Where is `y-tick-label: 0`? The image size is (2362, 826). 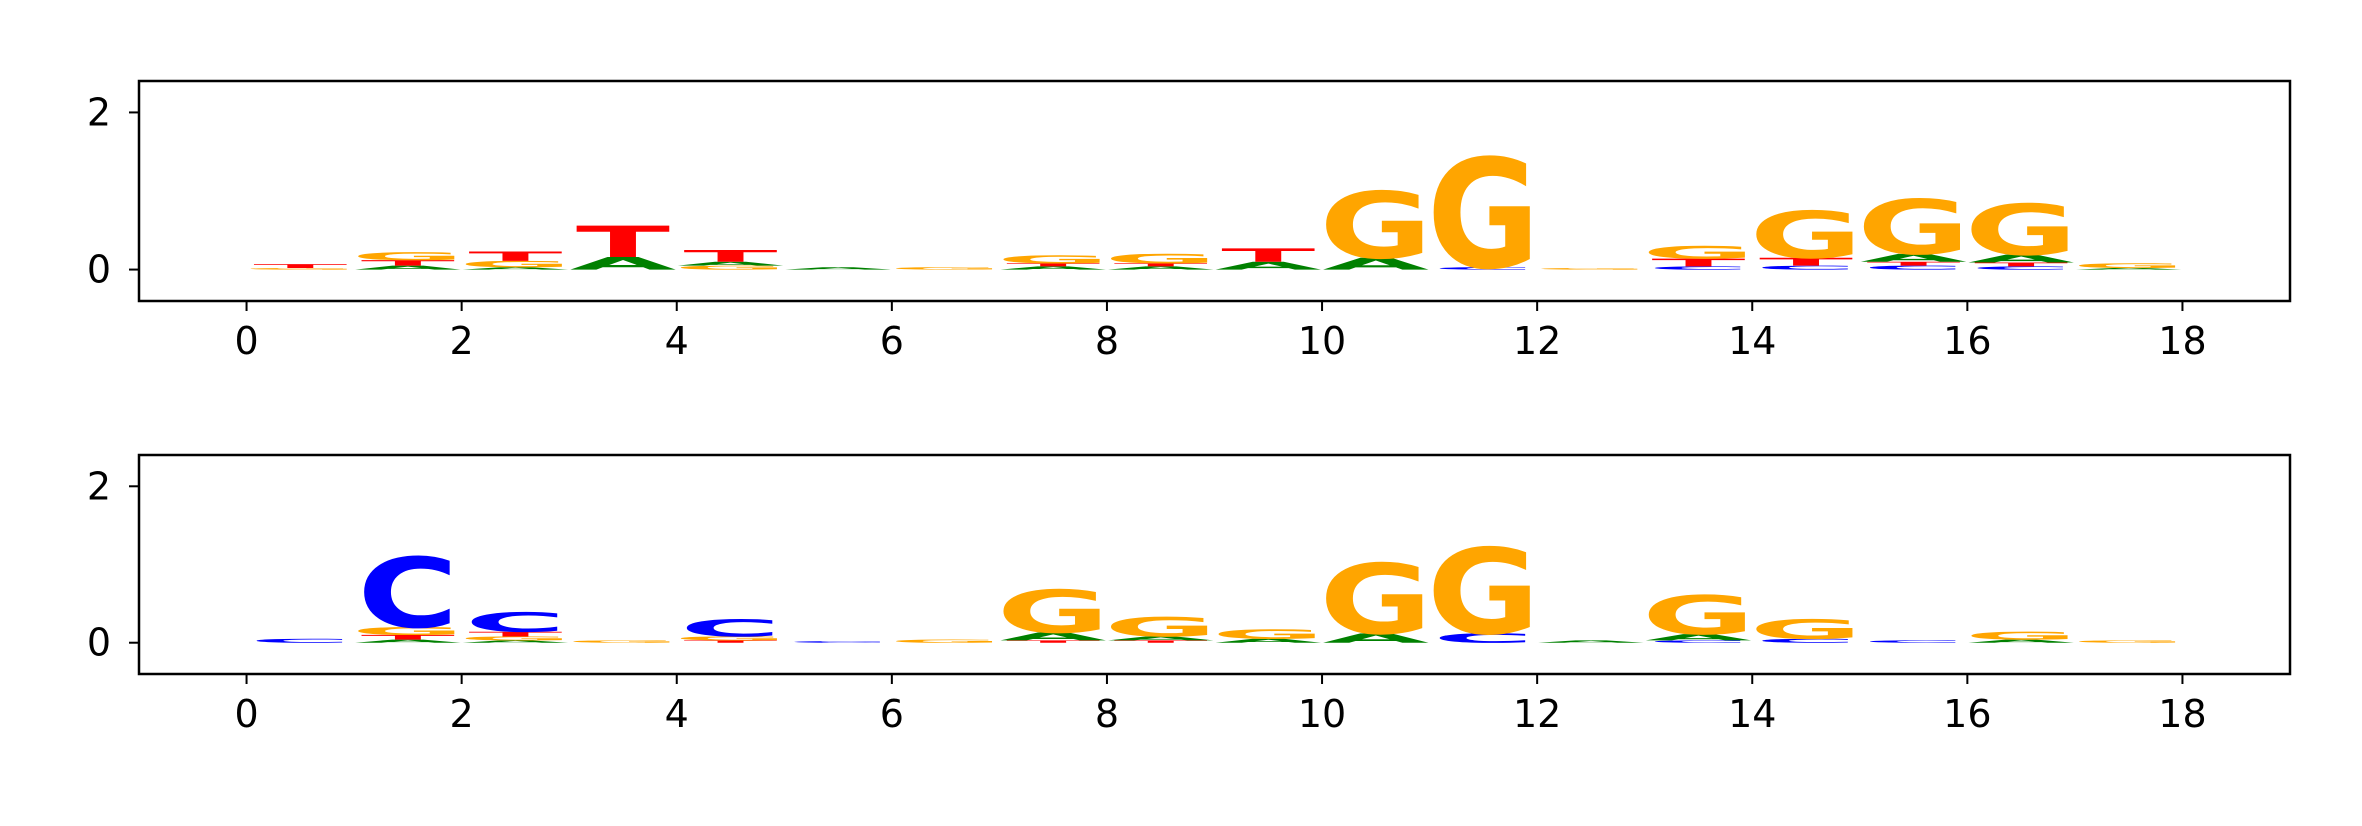 y-tick-label: 0 is located at coordinates (99, 270).